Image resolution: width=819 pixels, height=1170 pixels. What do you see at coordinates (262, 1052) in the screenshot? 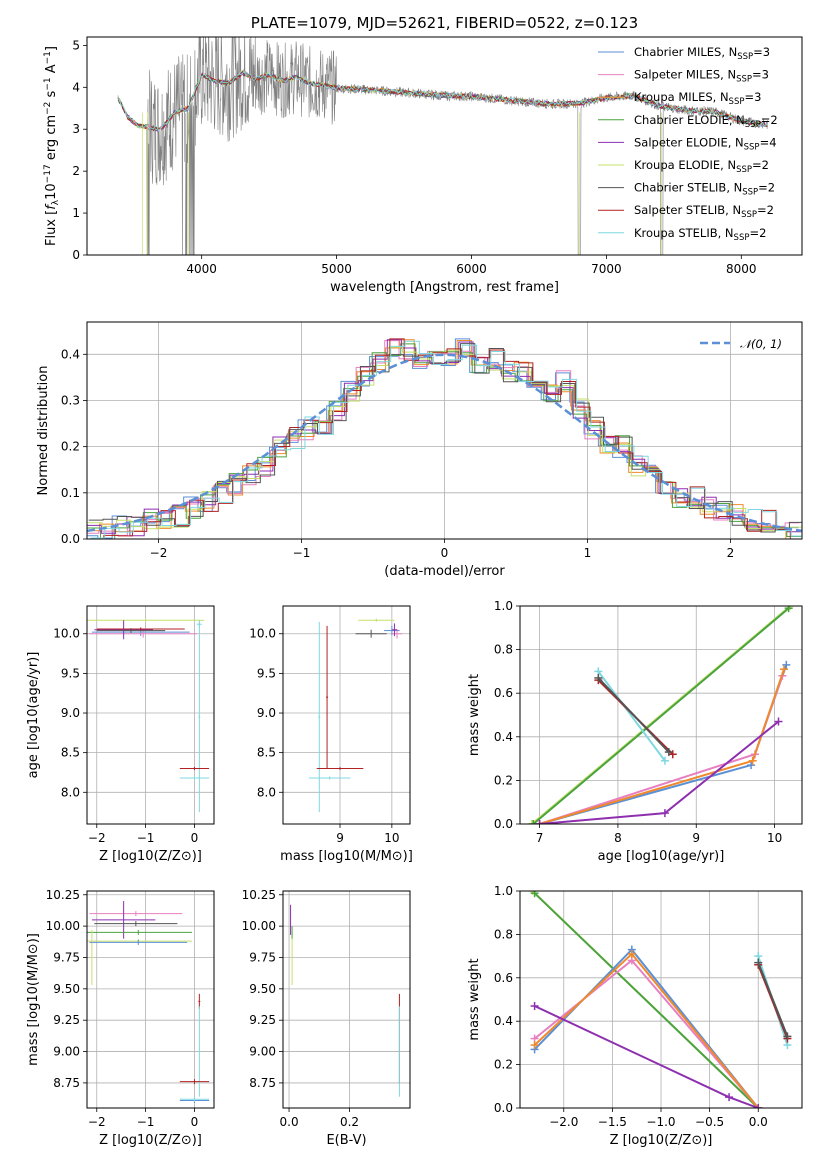
I see `y-tick-label: 9.00` at bounding box center [262, 1052].